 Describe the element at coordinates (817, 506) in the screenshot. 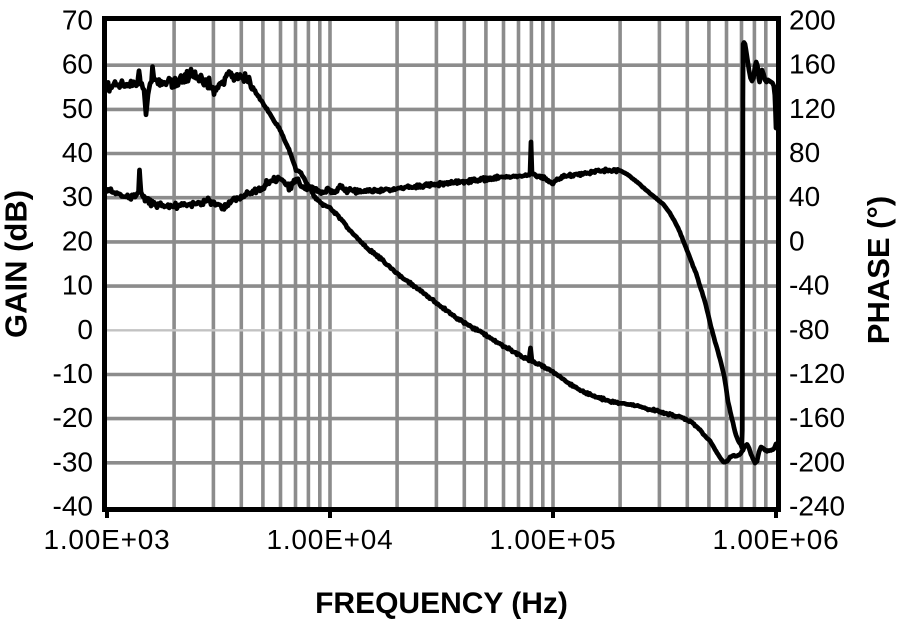

I see `svg-text: -240` at that location.